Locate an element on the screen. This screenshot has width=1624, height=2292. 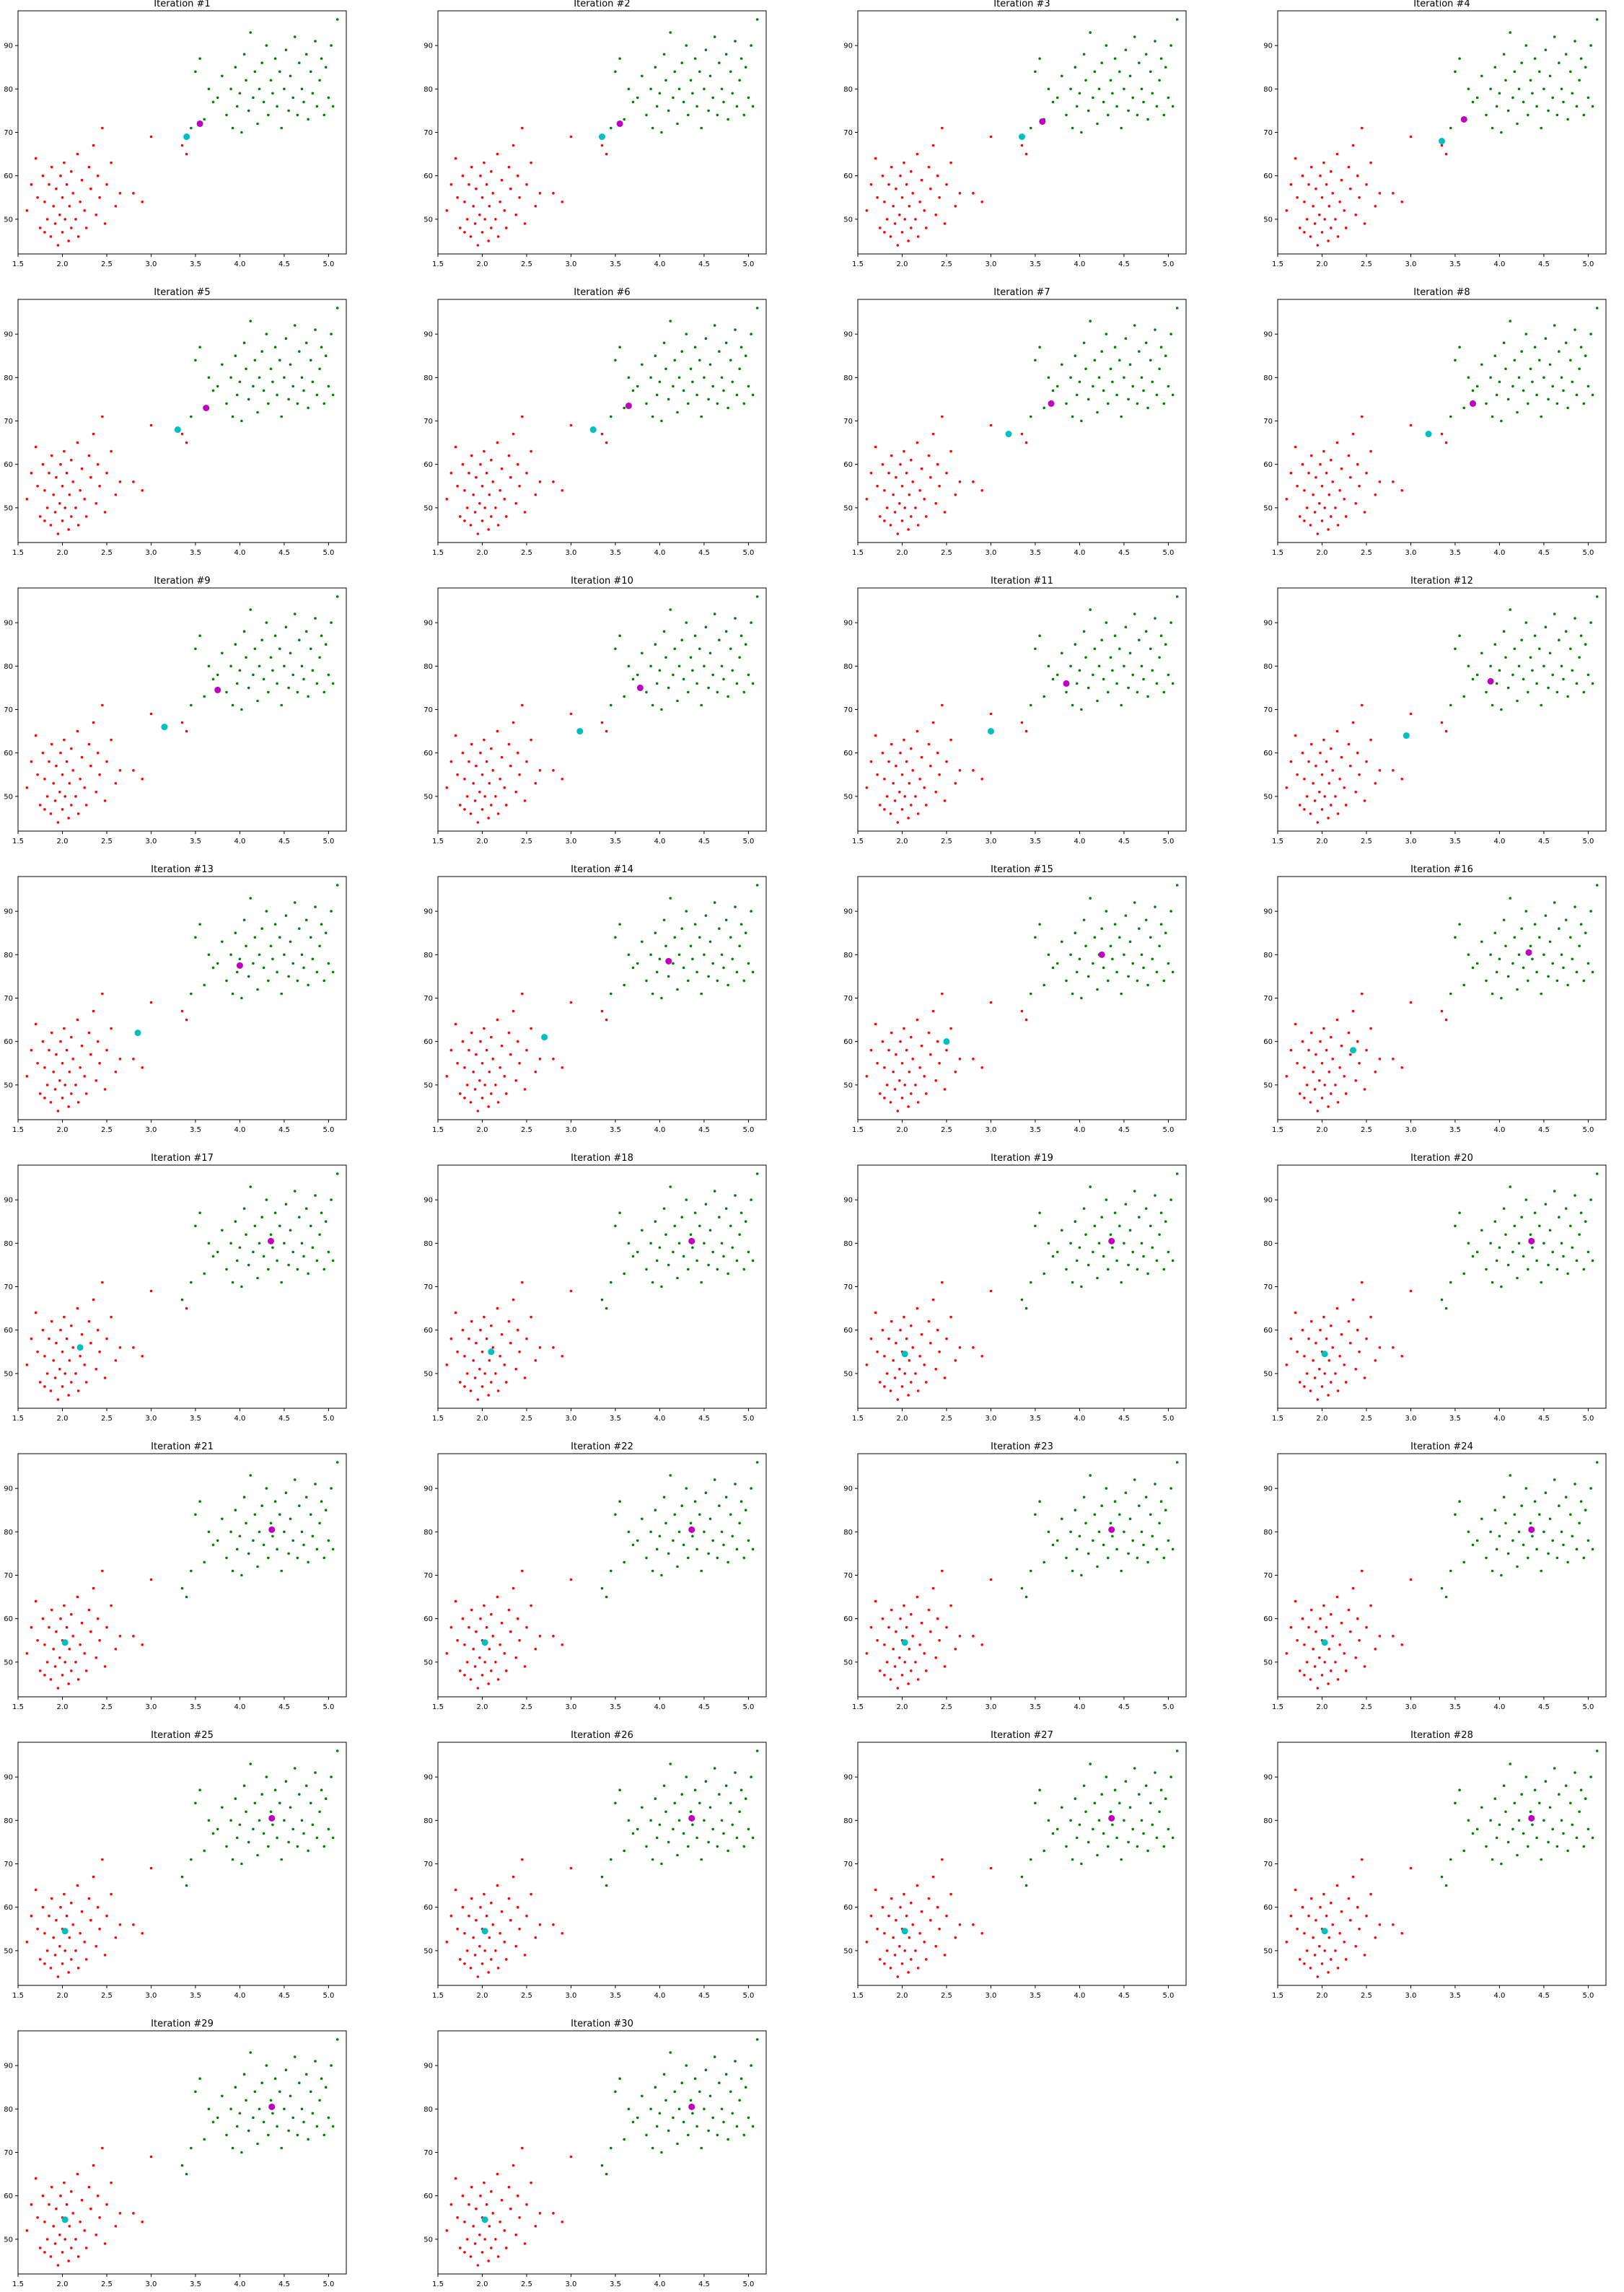
y-tick-label: 90 is located at coordinates (428, 624).